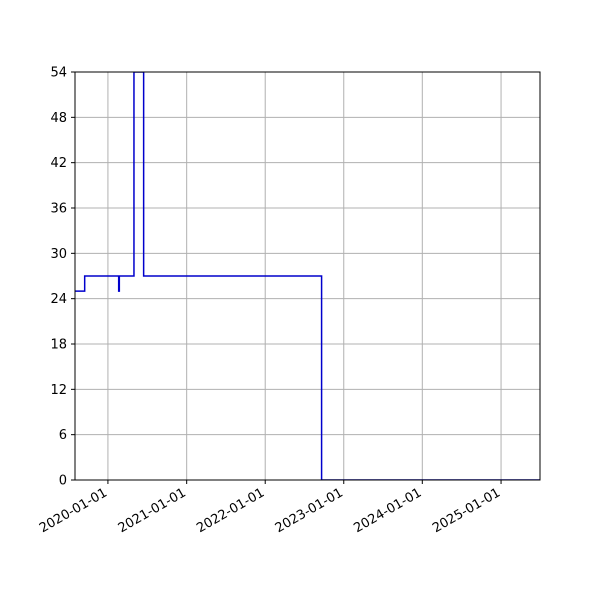  Describe the element at coordinates (58, 209) in the screenshot. I see `y-tick-label: 36` at that location.